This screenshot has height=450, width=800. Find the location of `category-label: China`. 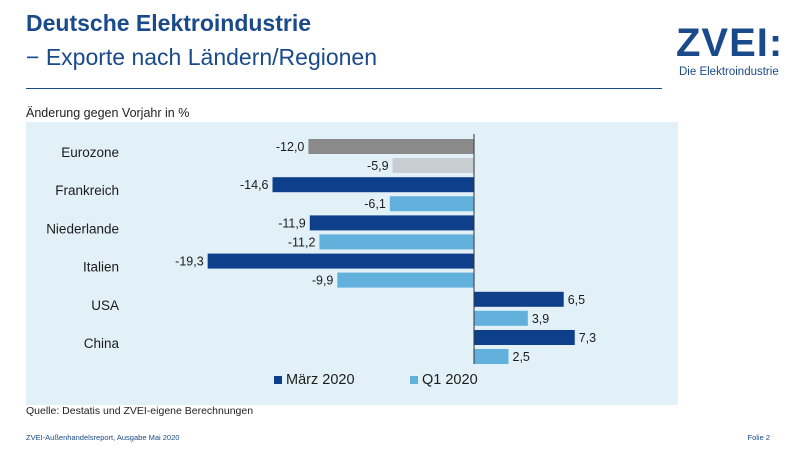

category-label: China is located at coordinates (102, 343).